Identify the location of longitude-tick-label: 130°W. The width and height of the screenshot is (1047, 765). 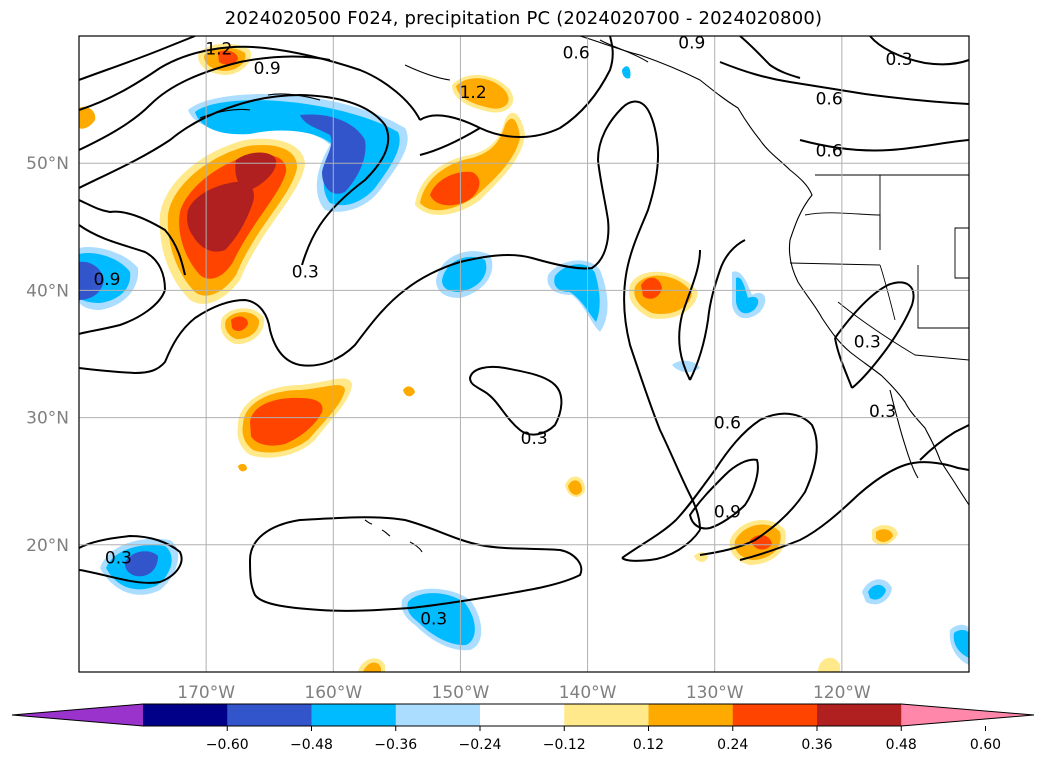
(715, 693).